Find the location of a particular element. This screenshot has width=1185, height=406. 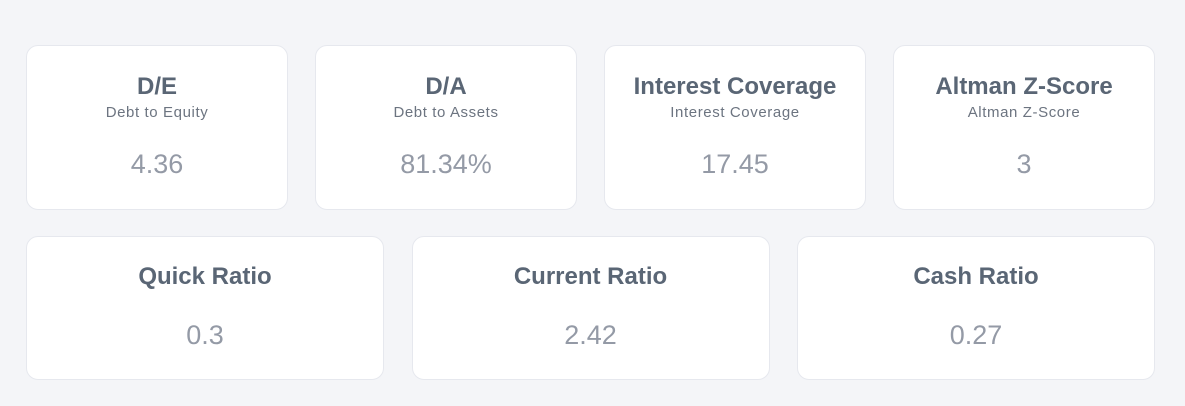

card-subtitle: Debt to Assets is located at coordinates (446, 112).